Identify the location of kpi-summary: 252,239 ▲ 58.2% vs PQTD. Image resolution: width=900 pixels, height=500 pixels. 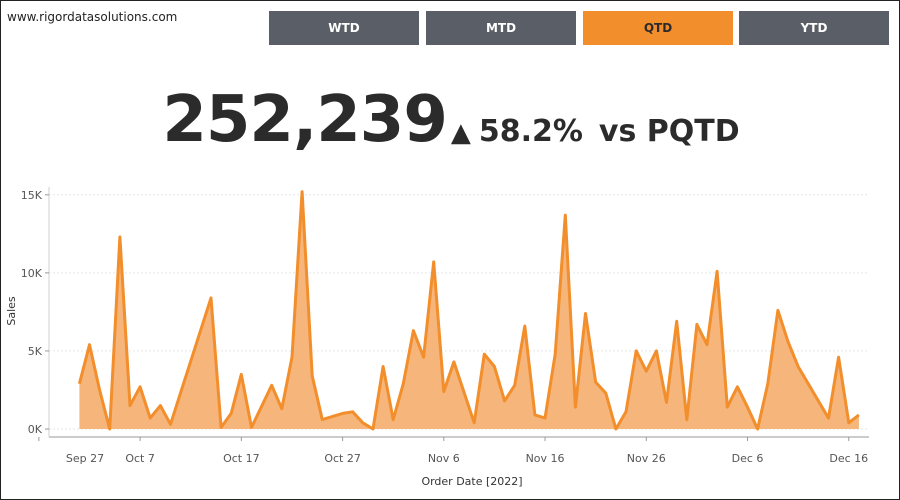
(450, 120).